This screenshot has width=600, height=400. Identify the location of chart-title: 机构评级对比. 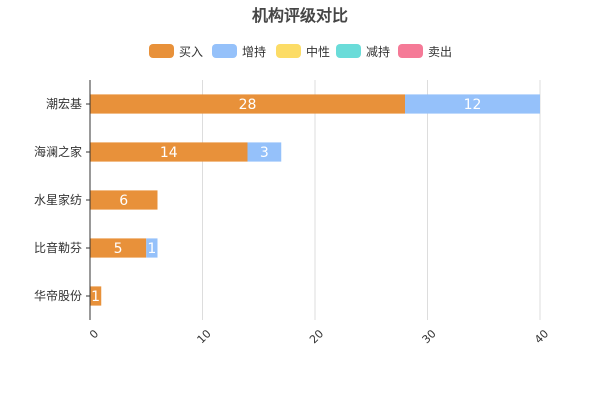
(300, 15).